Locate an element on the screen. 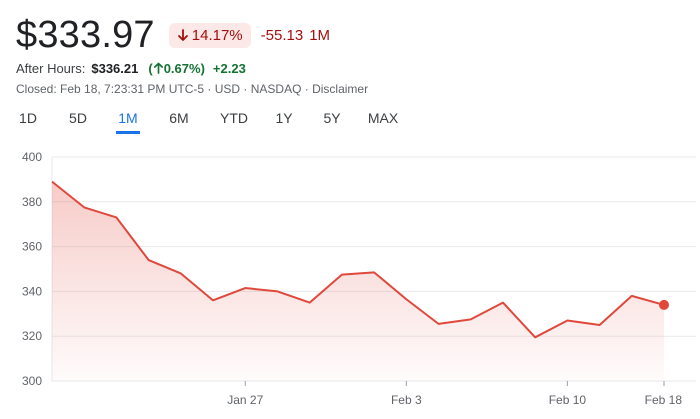 This screenshot has width=700, height=419. tab-max: MAX is located at coordinates (383, 118).